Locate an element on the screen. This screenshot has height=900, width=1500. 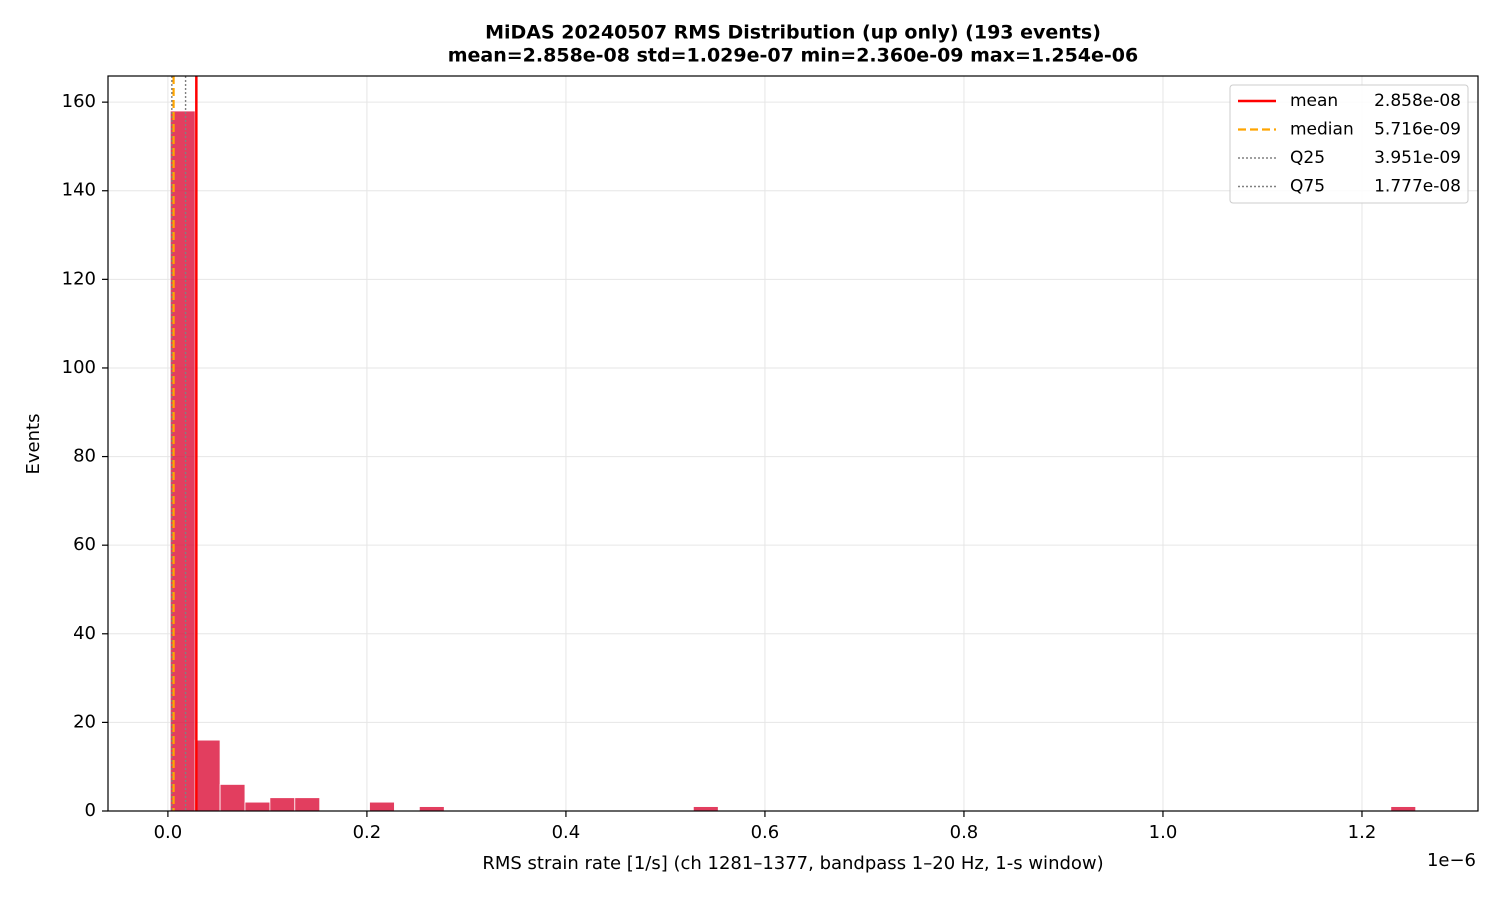
x-tick-label: 1.0 is located at coordinates (1163, 832).